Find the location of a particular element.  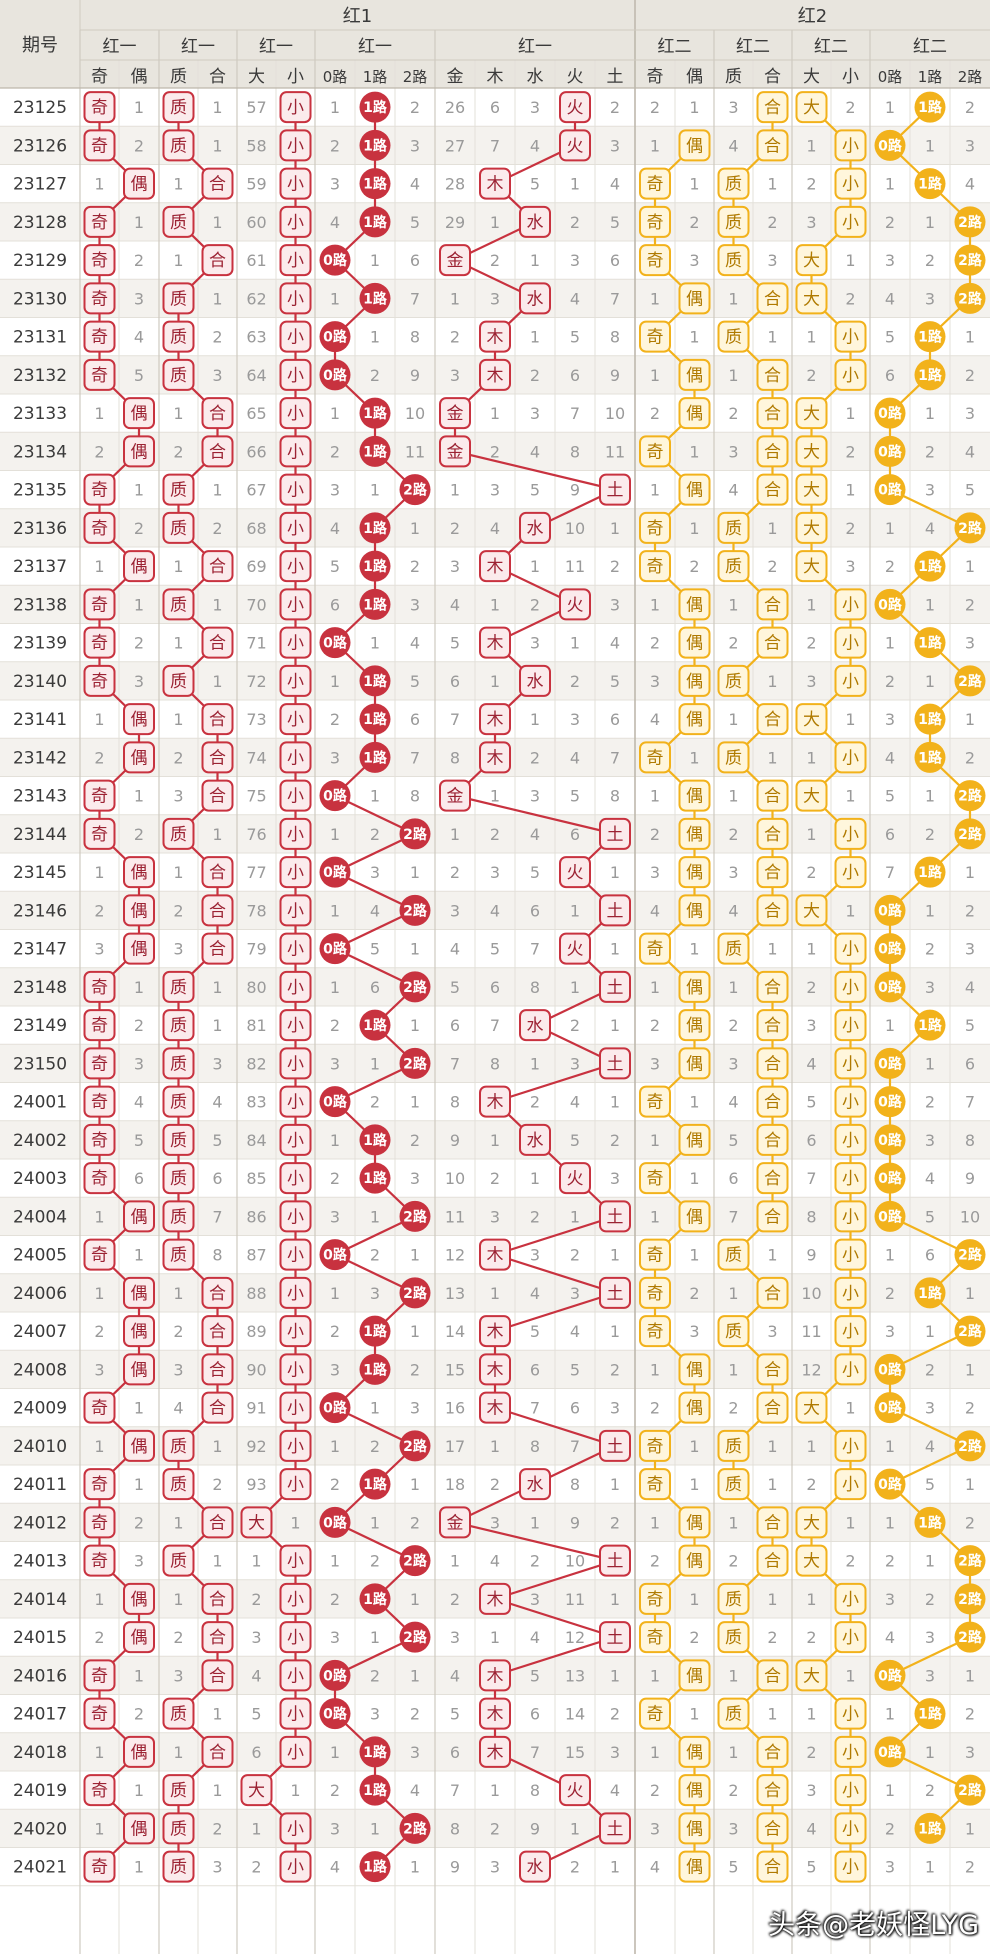

miss-count: 6 is located at coordinates (495, 987).